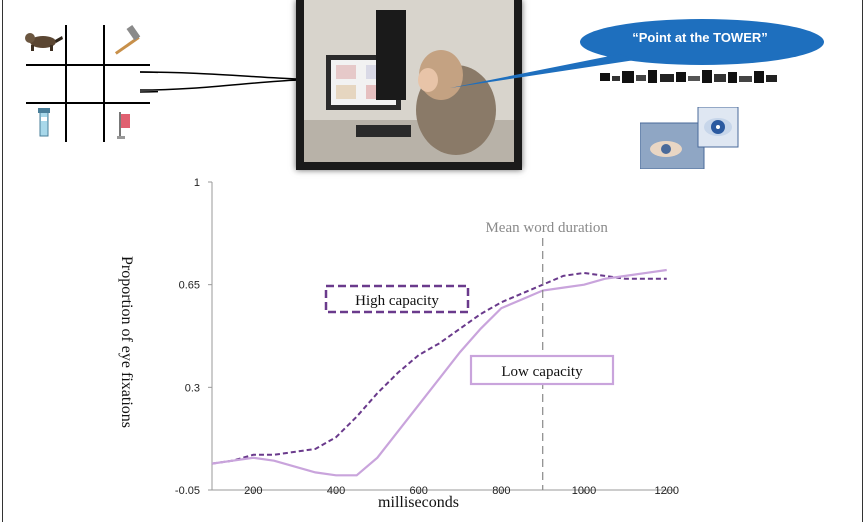 The width and height of the screenshot is (865, 522). Describe the element at coordinates (700, 37) in the screenshot. I see `speech-bubble-text: “Point at the TOWER”` at that location.